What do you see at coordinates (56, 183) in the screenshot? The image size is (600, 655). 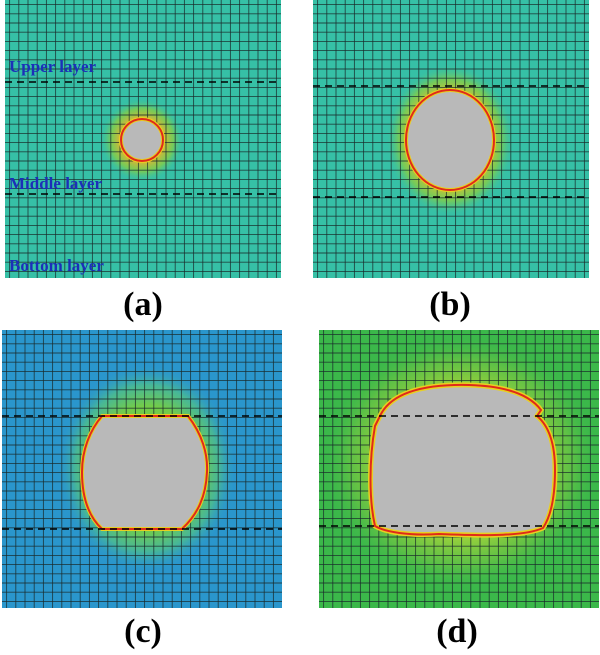 I see `label-middle-layer: Middle layer` at bounding box center [56, 183].